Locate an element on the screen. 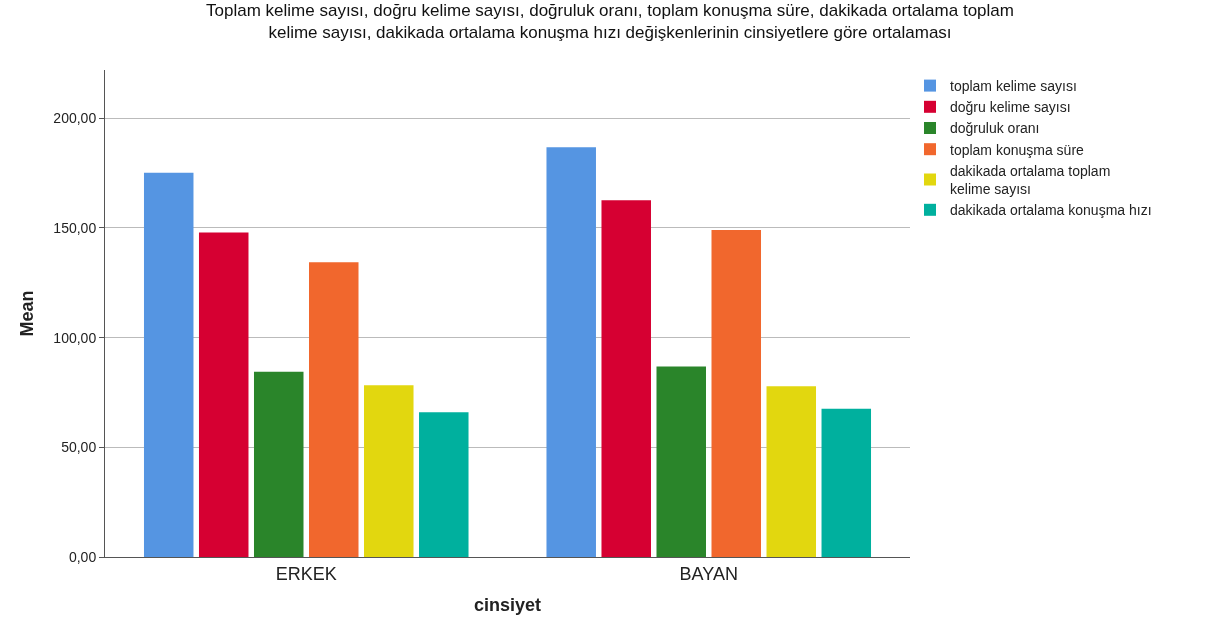  y-tick-label: 200,00 is located at coordinates (75, 118).